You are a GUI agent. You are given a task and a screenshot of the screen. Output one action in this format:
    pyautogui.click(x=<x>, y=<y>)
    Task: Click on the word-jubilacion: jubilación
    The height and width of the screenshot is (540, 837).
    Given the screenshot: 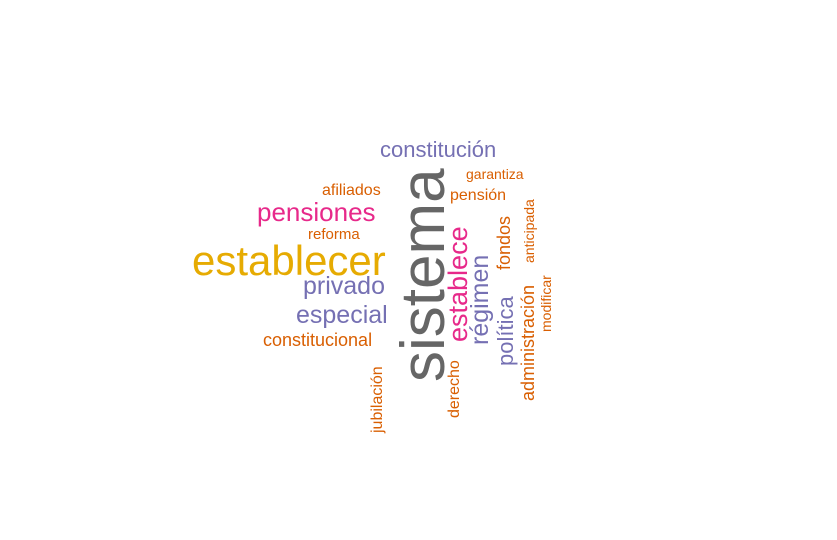 What is the action you would take?
    pyautogui.click(x=377, y=399)
    